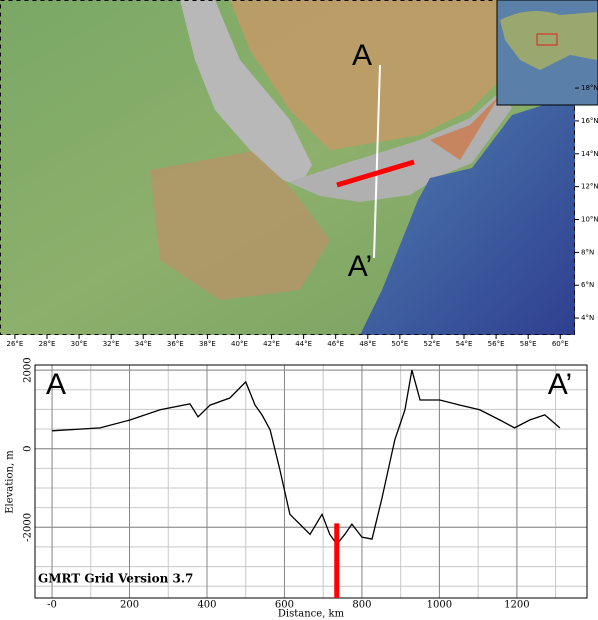 This screenshot has height=620, width=598. What do you see at coordinates (589, 154) in the screenshot?
I see `lat-tick-label: 14°N` at bounding box center [589, 154].